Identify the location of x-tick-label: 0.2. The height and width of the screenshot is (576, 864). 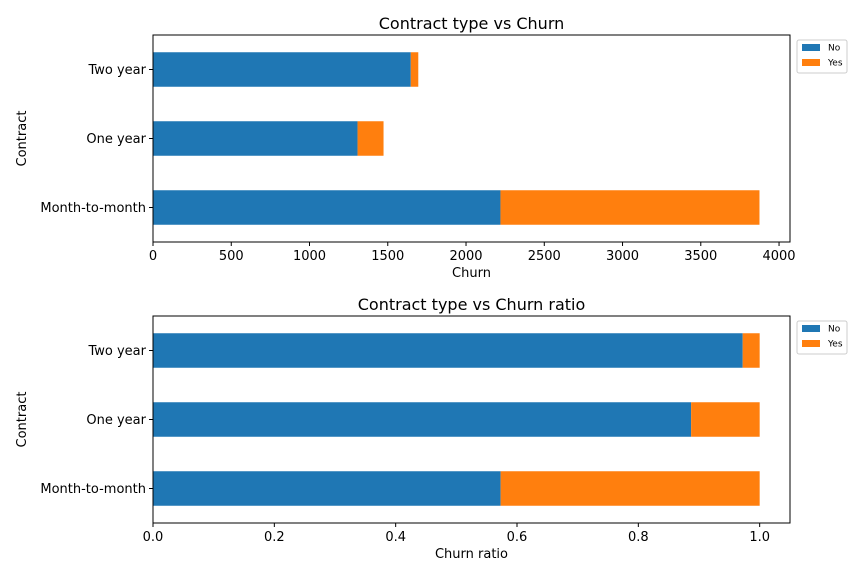
(274, 537).